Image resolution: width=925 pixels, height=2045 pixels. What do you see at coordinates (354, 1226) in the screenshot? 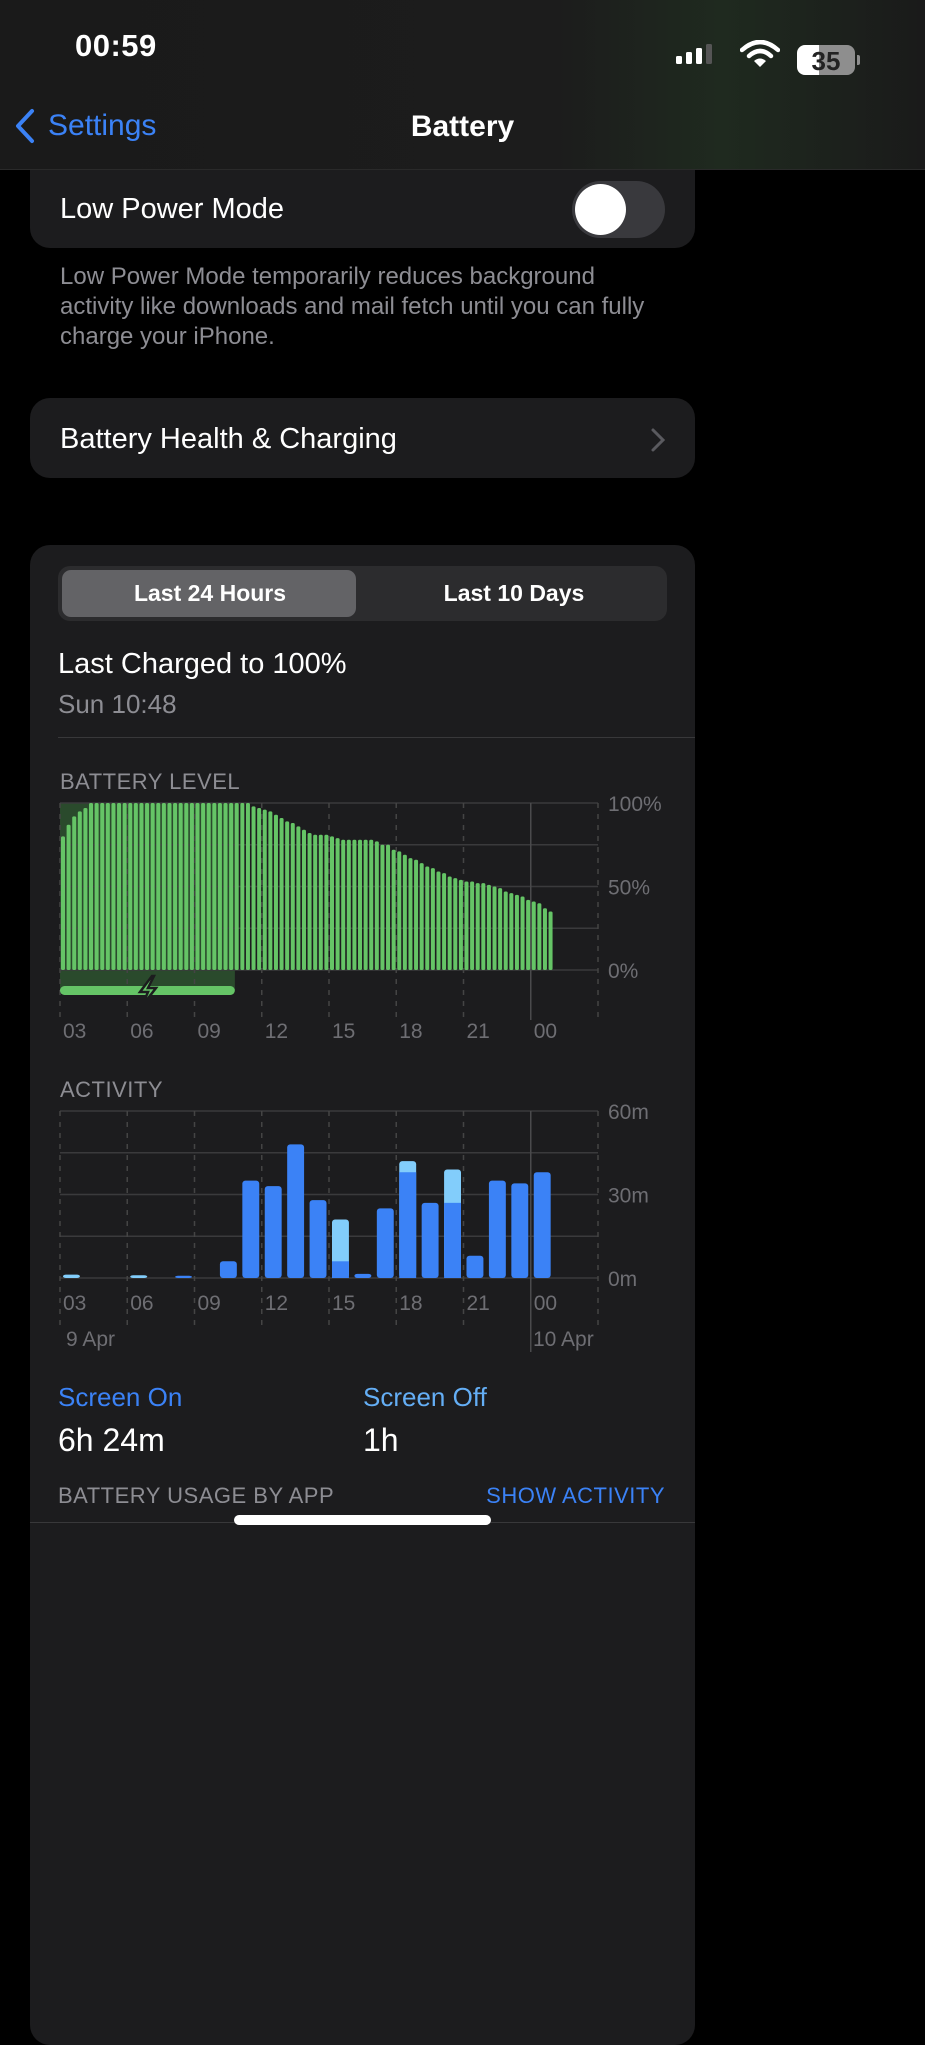
I see `activity-chart: 03 06 09 12 15 18 21 00 60m 30m 0m 9 Apr 10 Apr` at bounding box center [354, 1226].